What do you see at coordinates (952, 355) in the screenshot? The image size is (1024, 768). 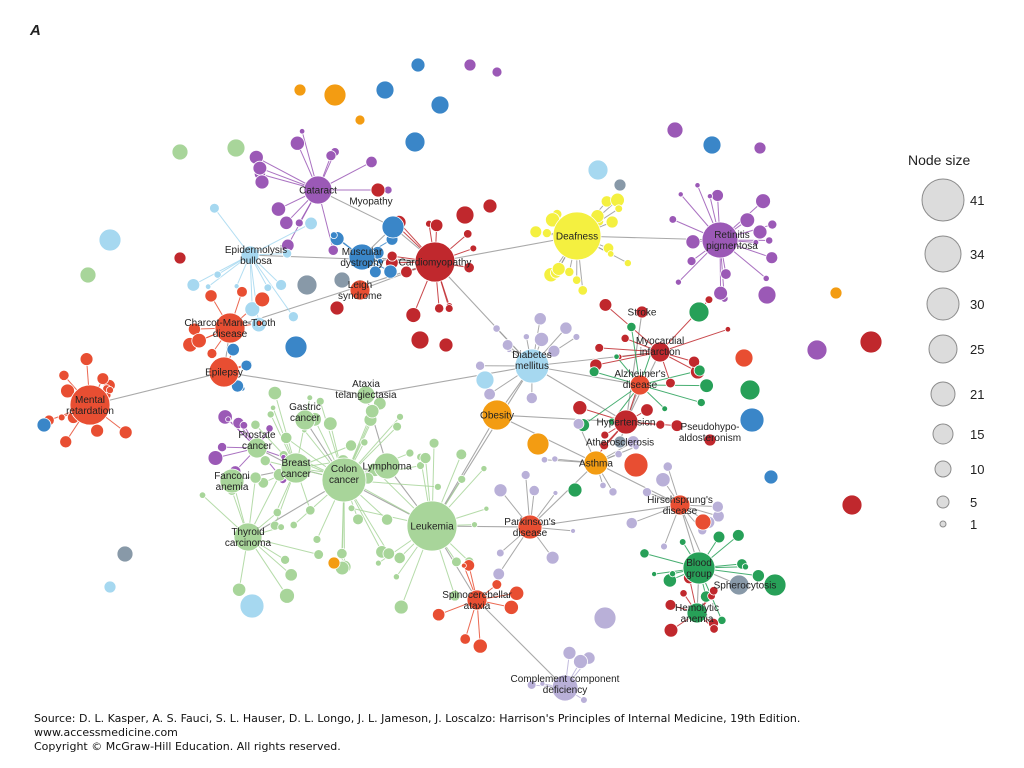 I see `node-size-legend: 41 34 30 25 21 15 10 5 1` at bounding box center [952, 355].